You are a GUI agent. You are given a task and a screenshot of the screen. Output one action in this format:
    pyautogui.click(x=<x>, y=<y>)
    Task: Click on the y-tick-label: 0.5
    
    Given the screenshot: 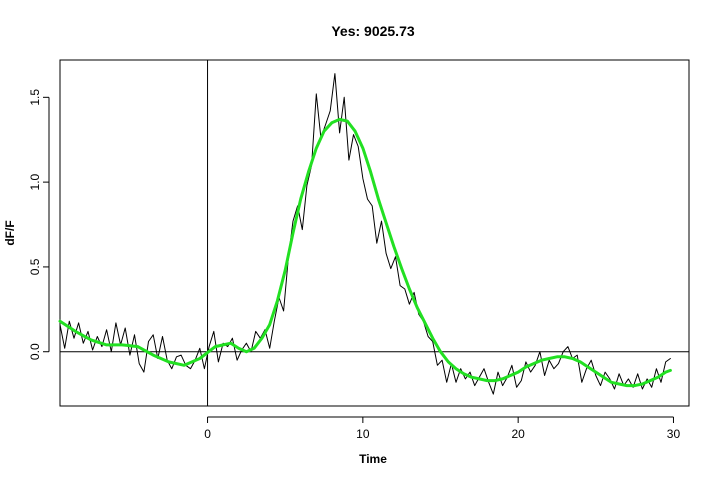 What is the action you would take?
    pyautogui.click(x=35, y=266)
    